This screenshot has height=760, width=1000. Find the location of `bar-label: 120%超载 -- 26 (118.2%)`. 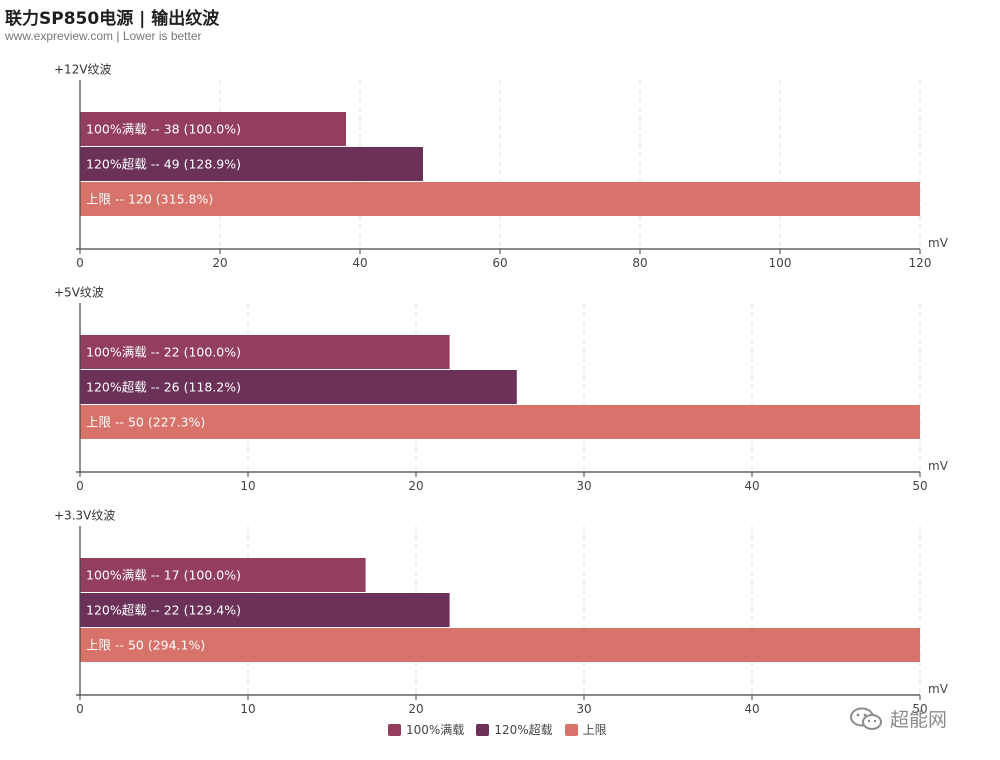

bar-label: 120%超载 -- 26 (118.2%) is located at coordinates (163, 387).